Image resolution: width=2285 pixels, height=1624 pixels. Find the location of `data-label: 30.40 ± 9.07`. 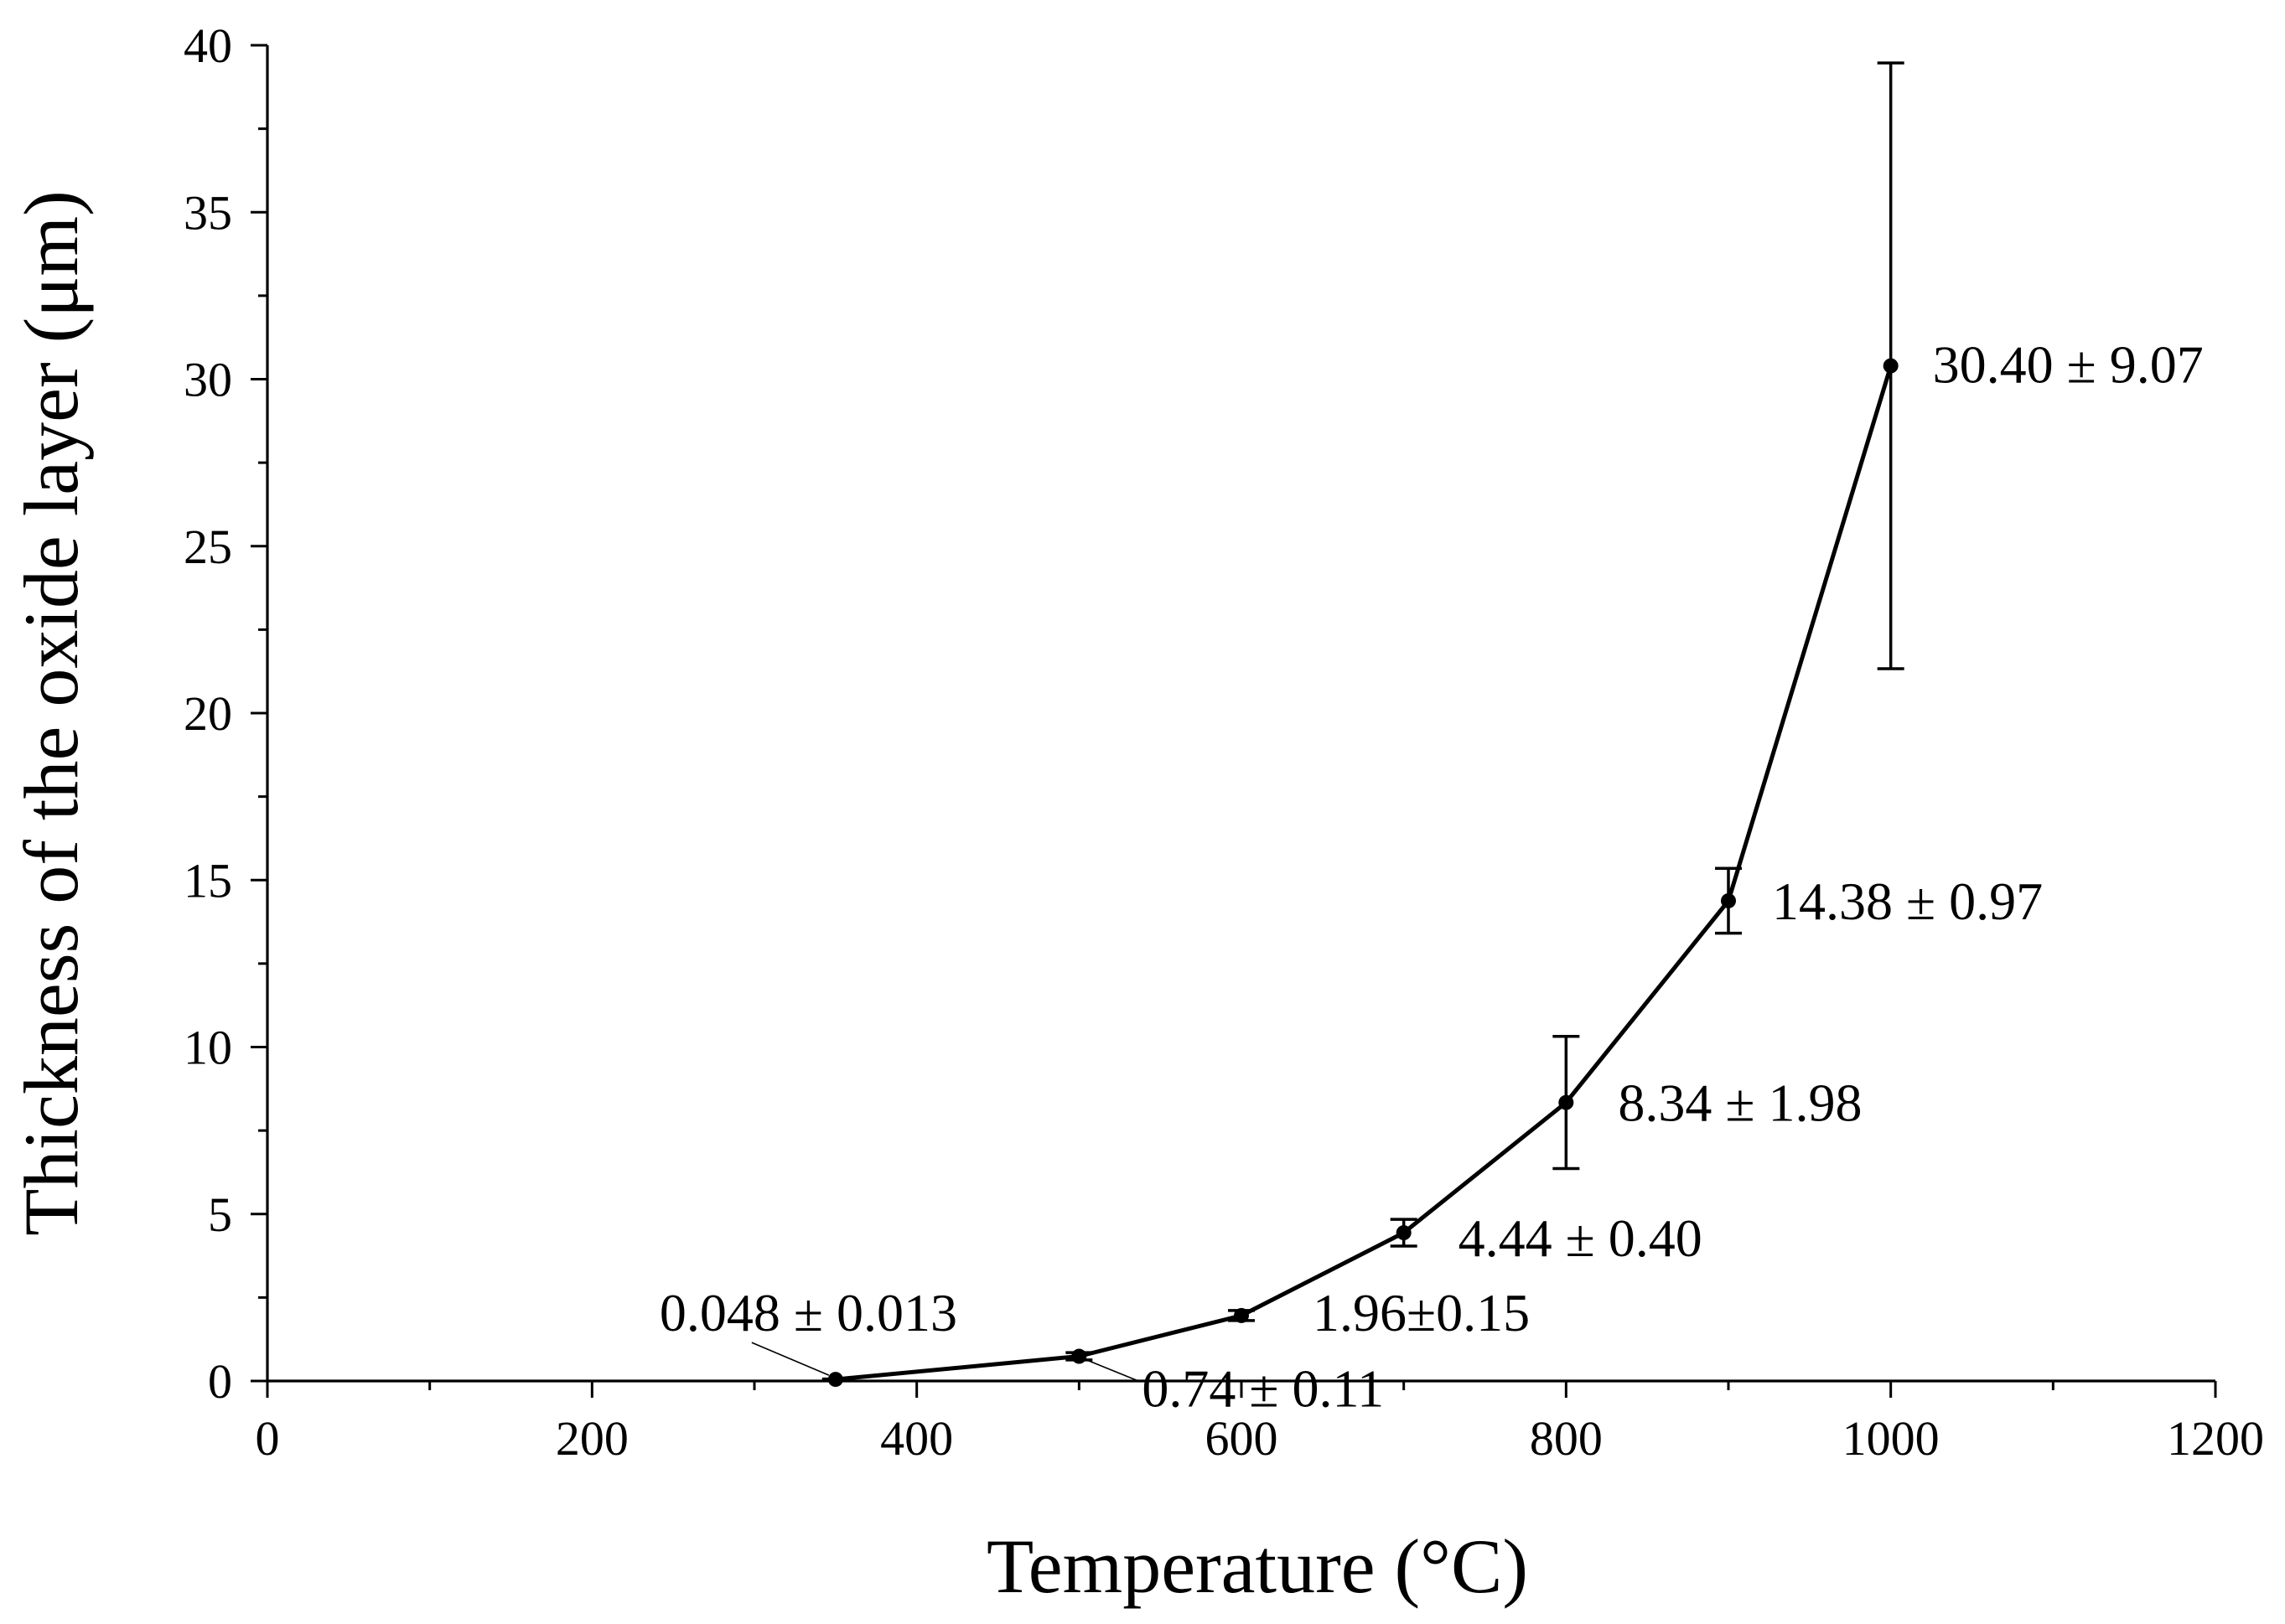

data-label: 30.40 ± 9.07 is located at coordinates (2068, 365).